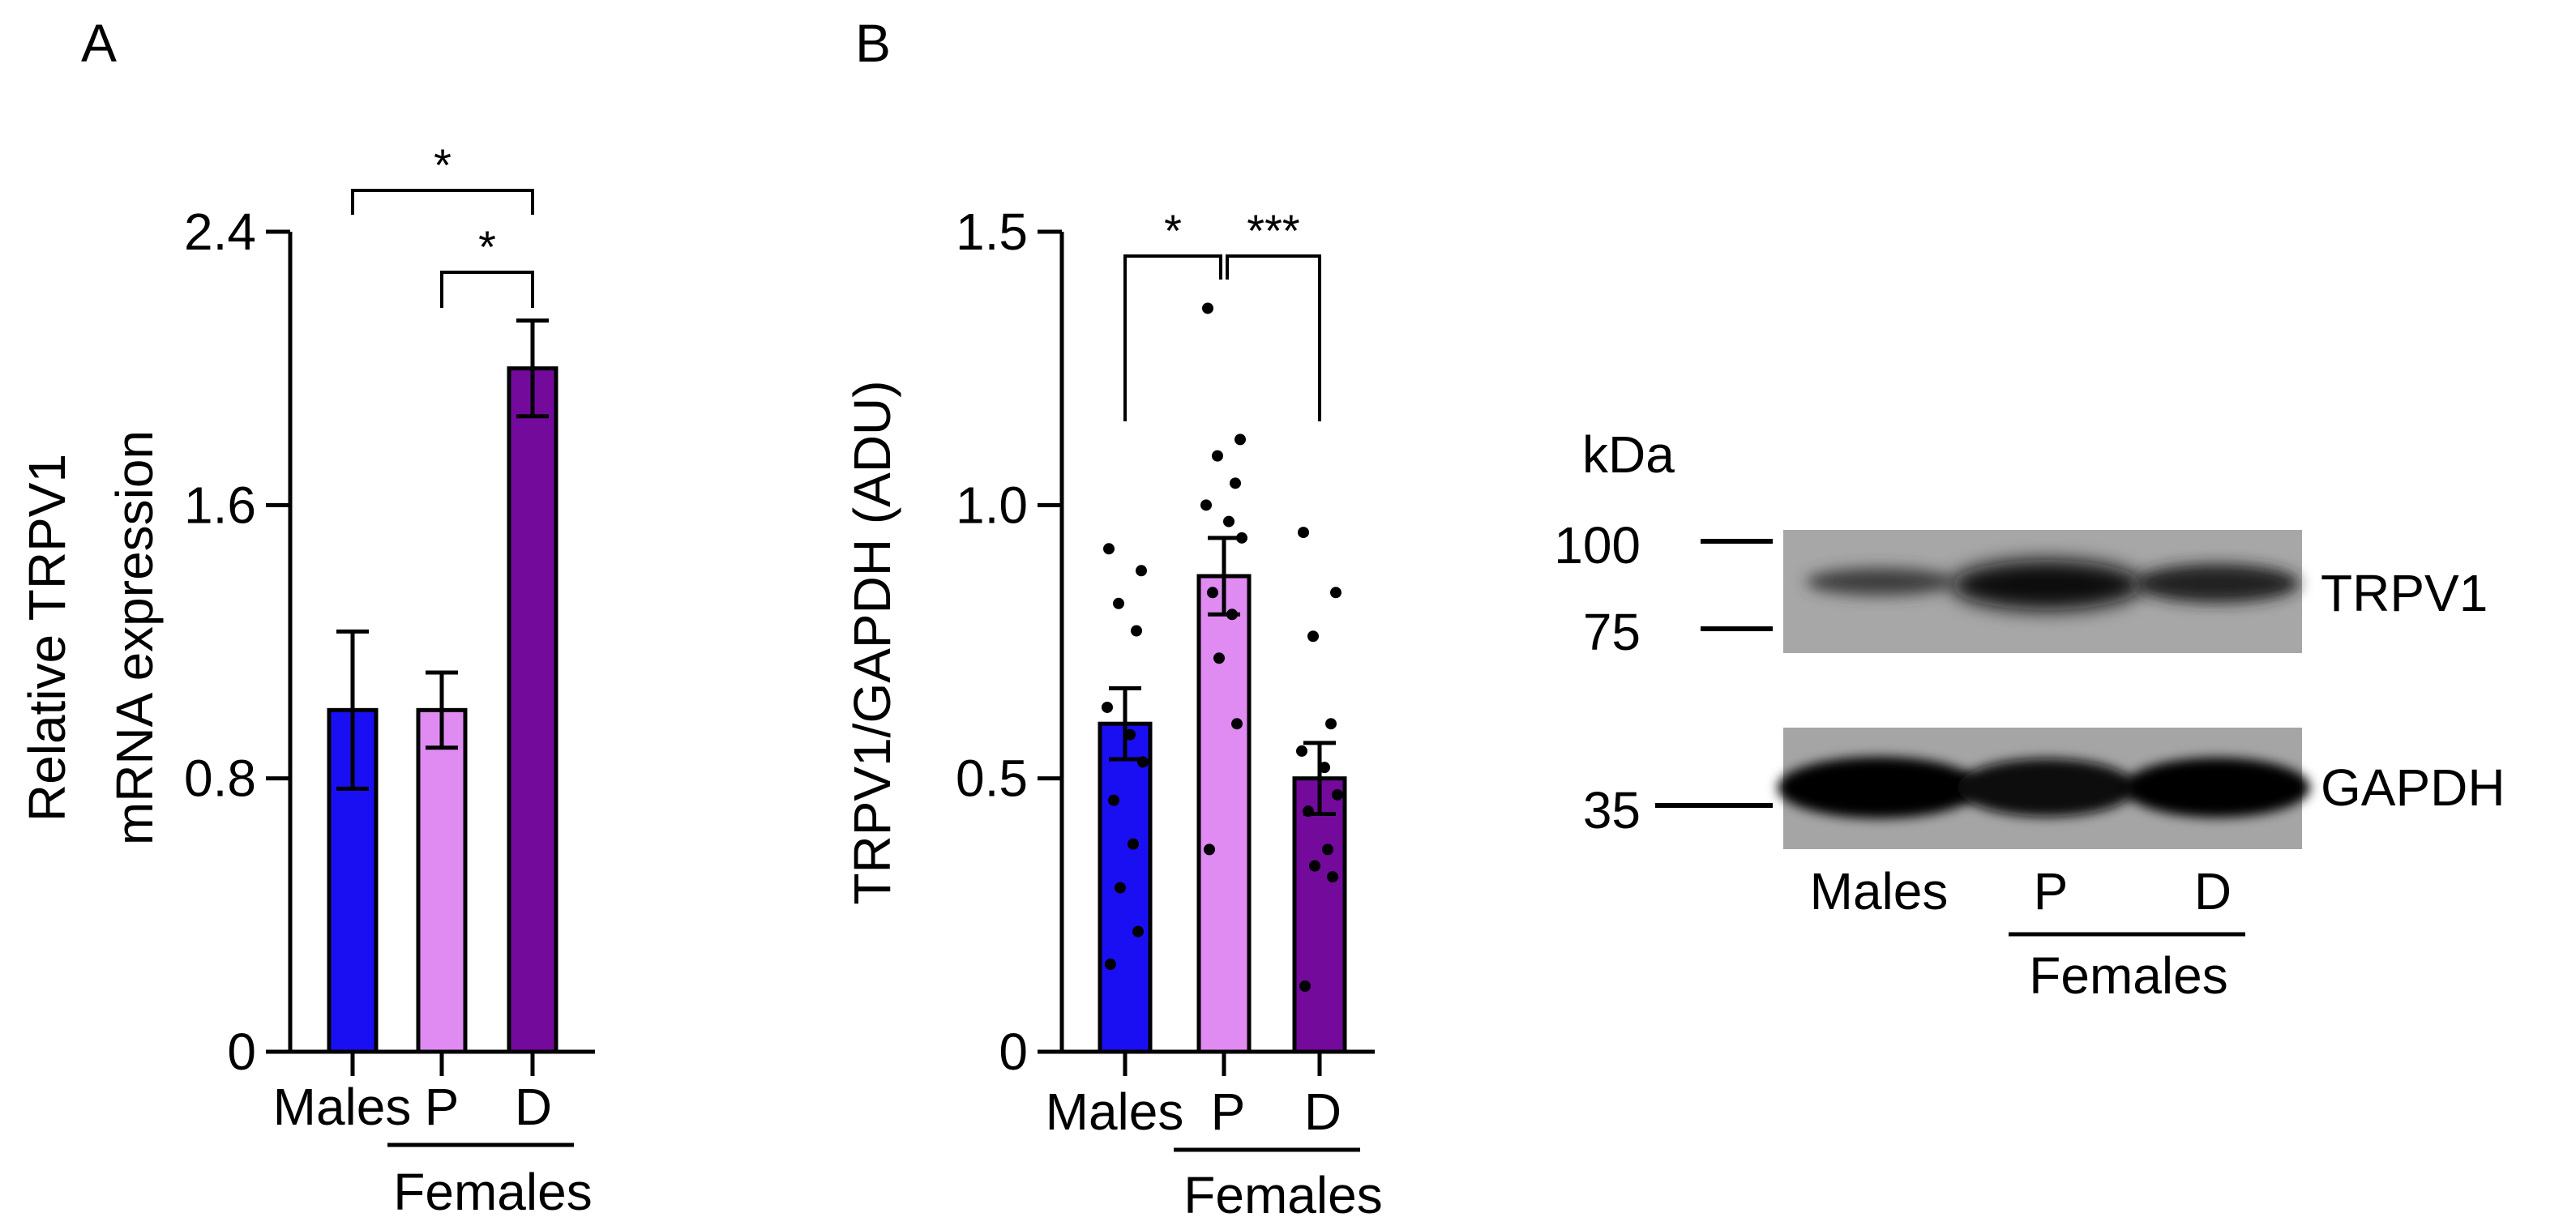  I want to click on trpv1-band-d, so click(2217, 583).